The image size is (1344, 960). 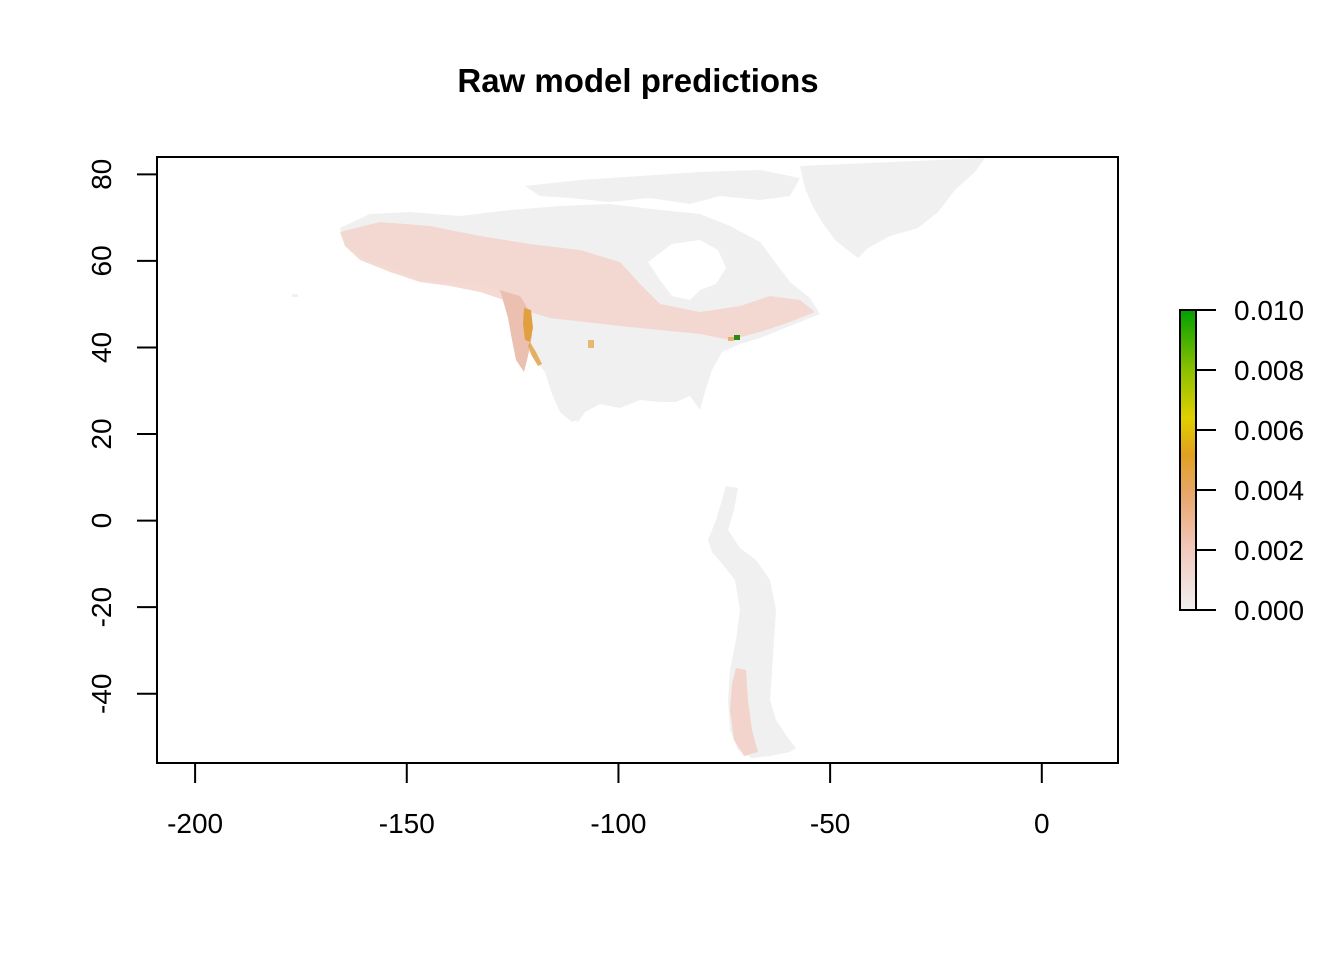 I want to click on chart-title: Raw model predictions, so click(x=637, y=80).